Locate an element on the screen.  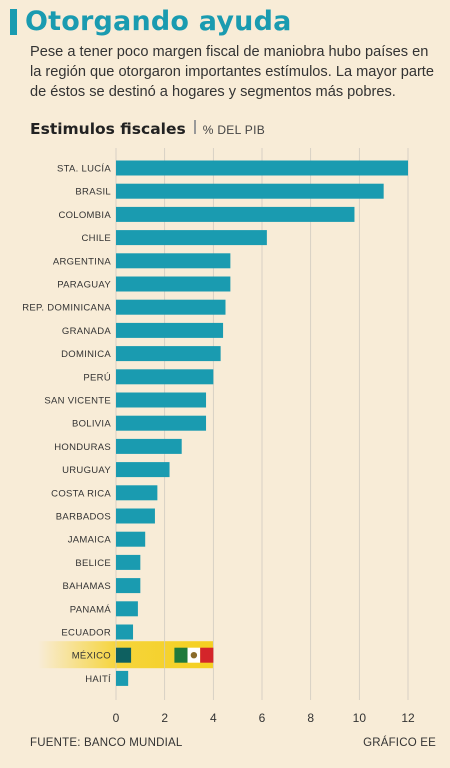
category-label: BOLIVIA is located at coordinates (91, 424).